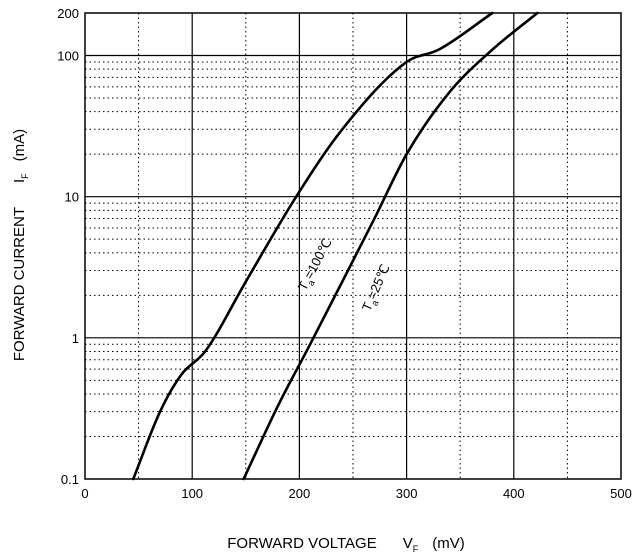 This screenshot has width=636, height=558. I want to click on x-axis-ticks: 0 100 200 300 400 500, so click(356, 493).